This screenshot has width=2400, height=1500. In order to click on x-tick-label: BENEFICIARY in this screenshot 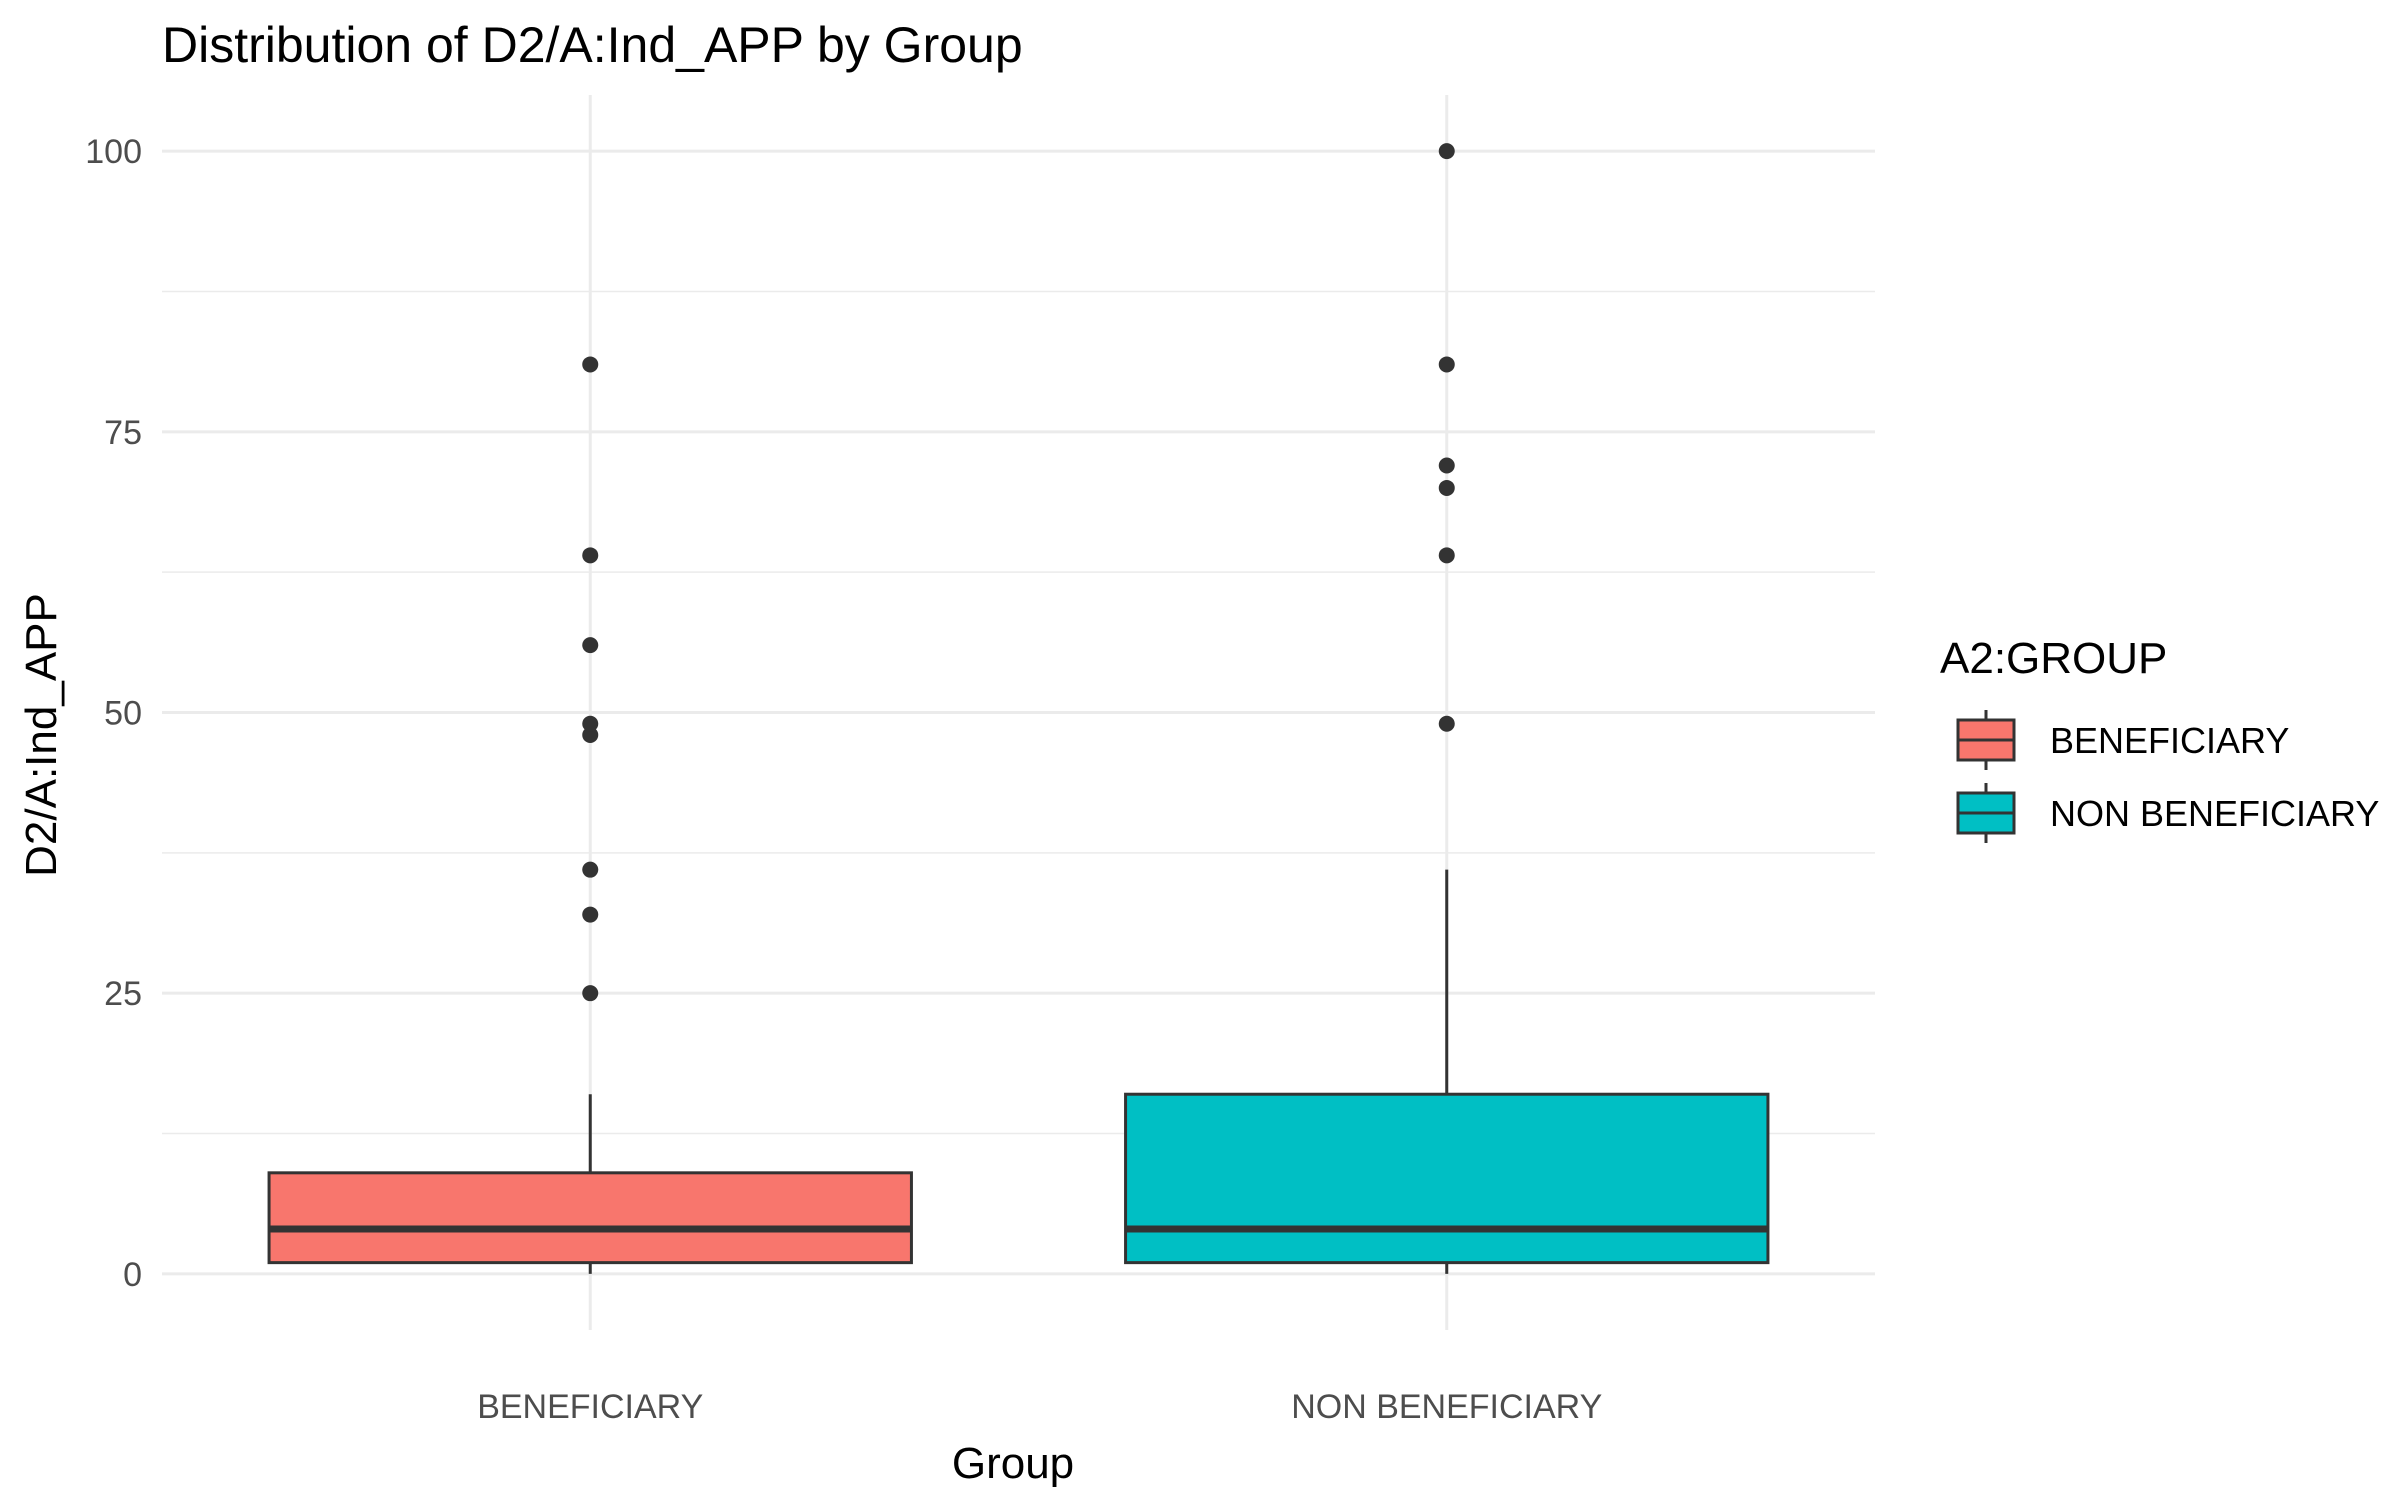, I will do `click(590, 1407)`.